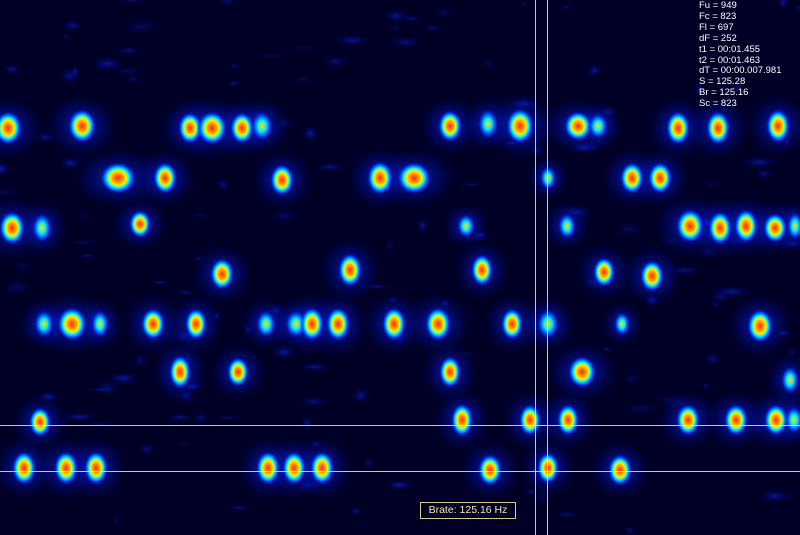 The height and width of the screenshot is (535, 800). Describe the element at coordinates (703, 27) in the screenshot. I see `readout-label: Fl` at that location.